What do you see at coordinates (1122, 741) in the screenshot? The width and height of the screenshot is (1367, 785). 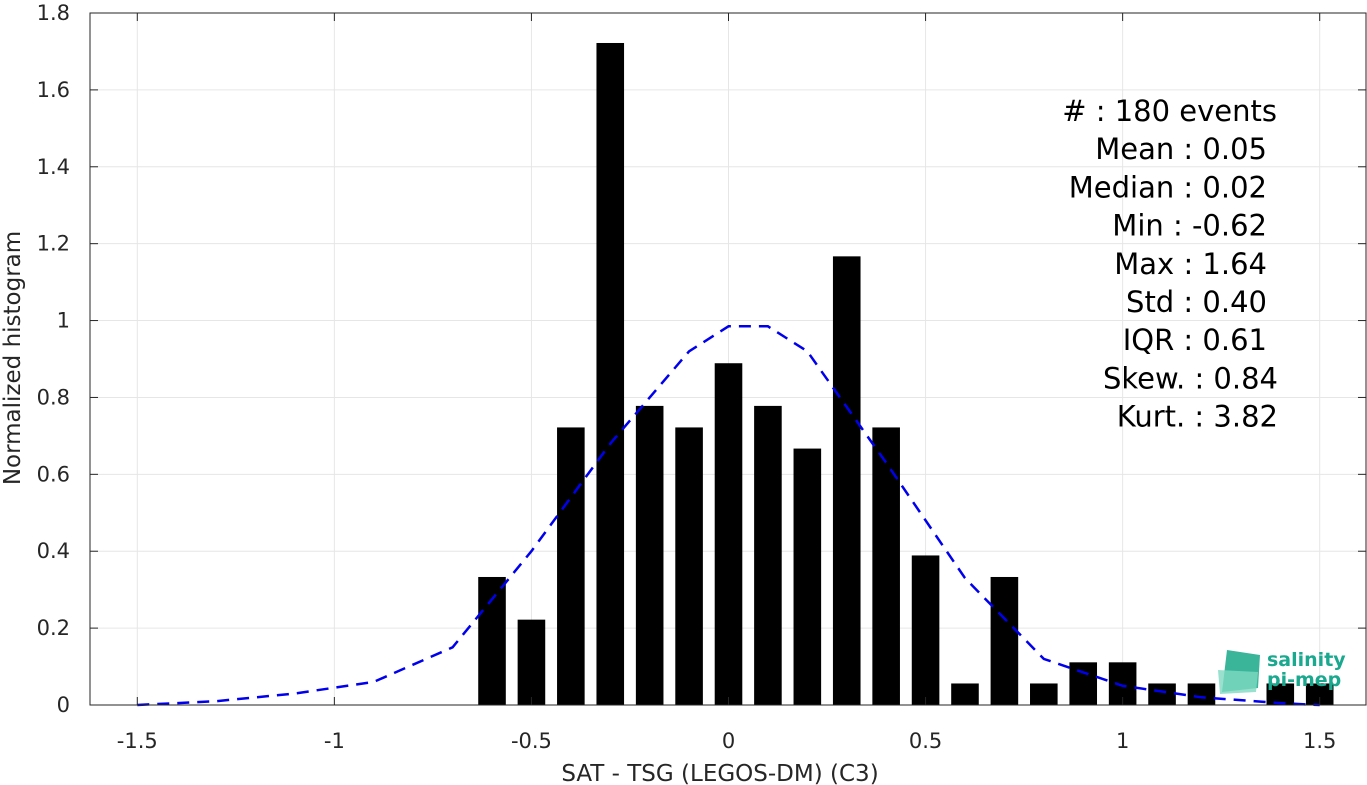 I see `x-tick-label: 1` at bounding box center [1122, 741].